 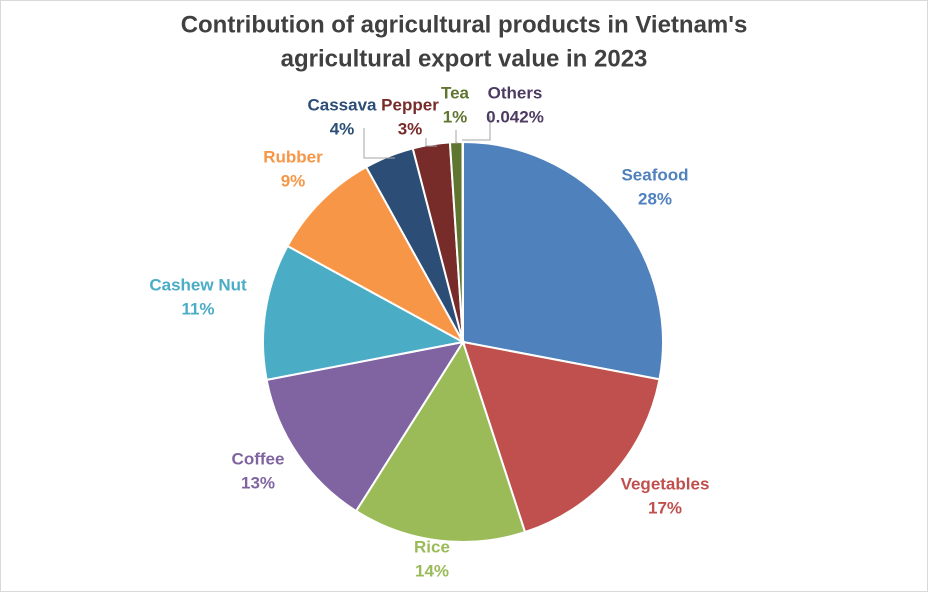 I want to click on slice-value: 11%, so click(x=197, y=308).